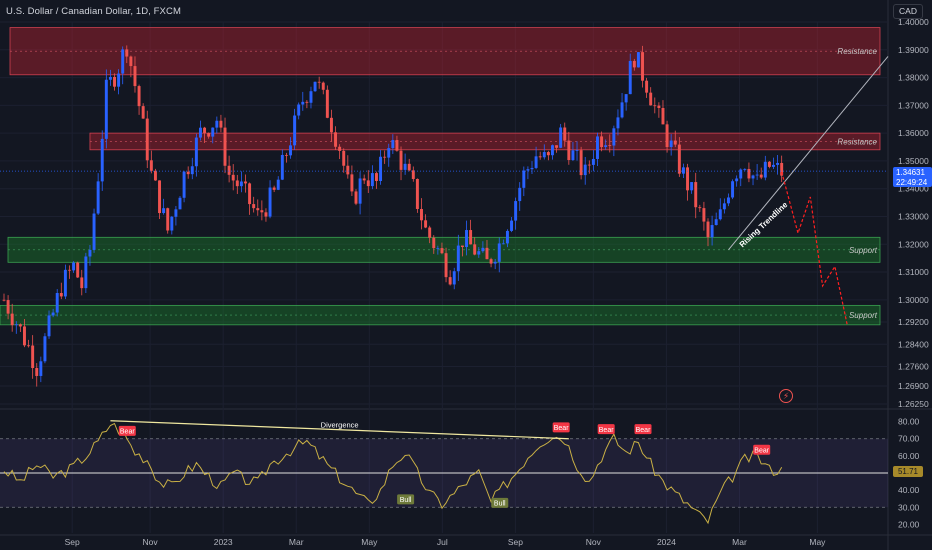  What do you see at coordinates (857, 141) in the screenshot?
I see `resistance-label: Resistance` at bounding box center [857, 141].